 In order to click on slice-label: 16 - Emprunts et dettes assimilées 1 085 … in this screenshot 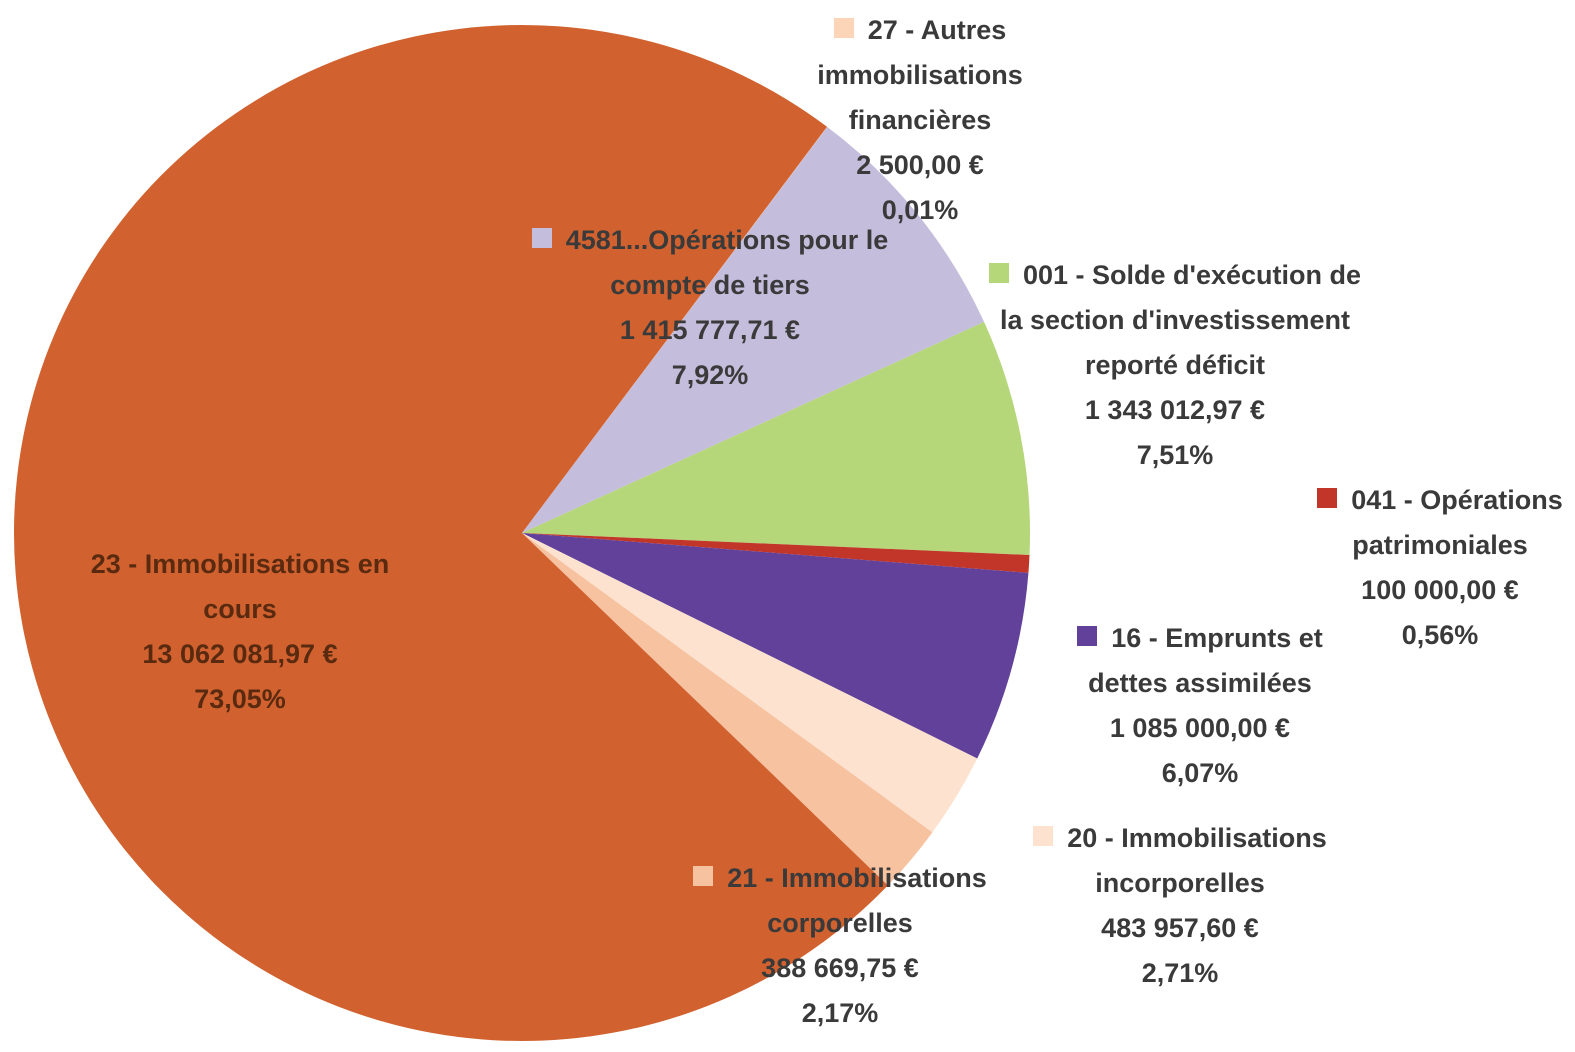, I will do `click(1200, 706)`.